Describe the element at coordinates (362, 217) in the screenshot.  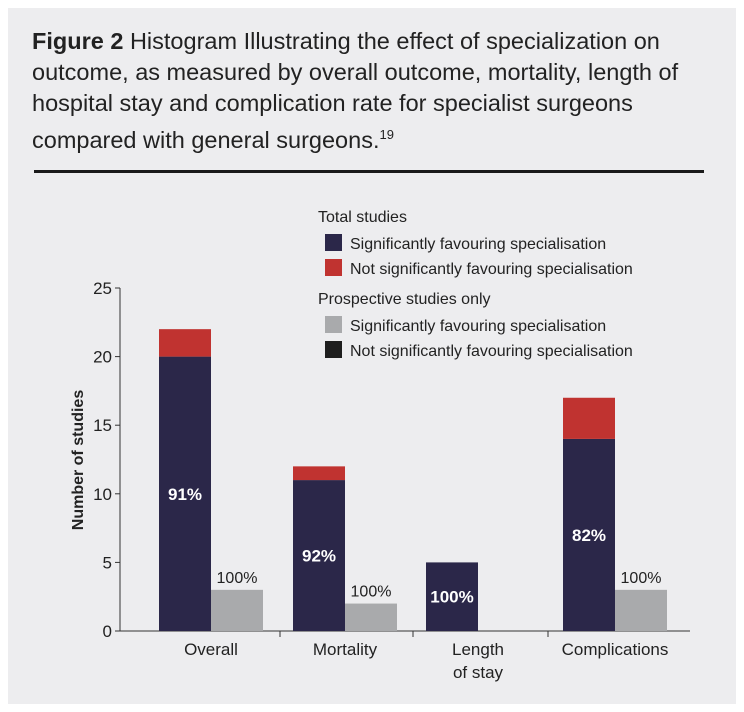
I see `legend-title: Total studies` at that location.